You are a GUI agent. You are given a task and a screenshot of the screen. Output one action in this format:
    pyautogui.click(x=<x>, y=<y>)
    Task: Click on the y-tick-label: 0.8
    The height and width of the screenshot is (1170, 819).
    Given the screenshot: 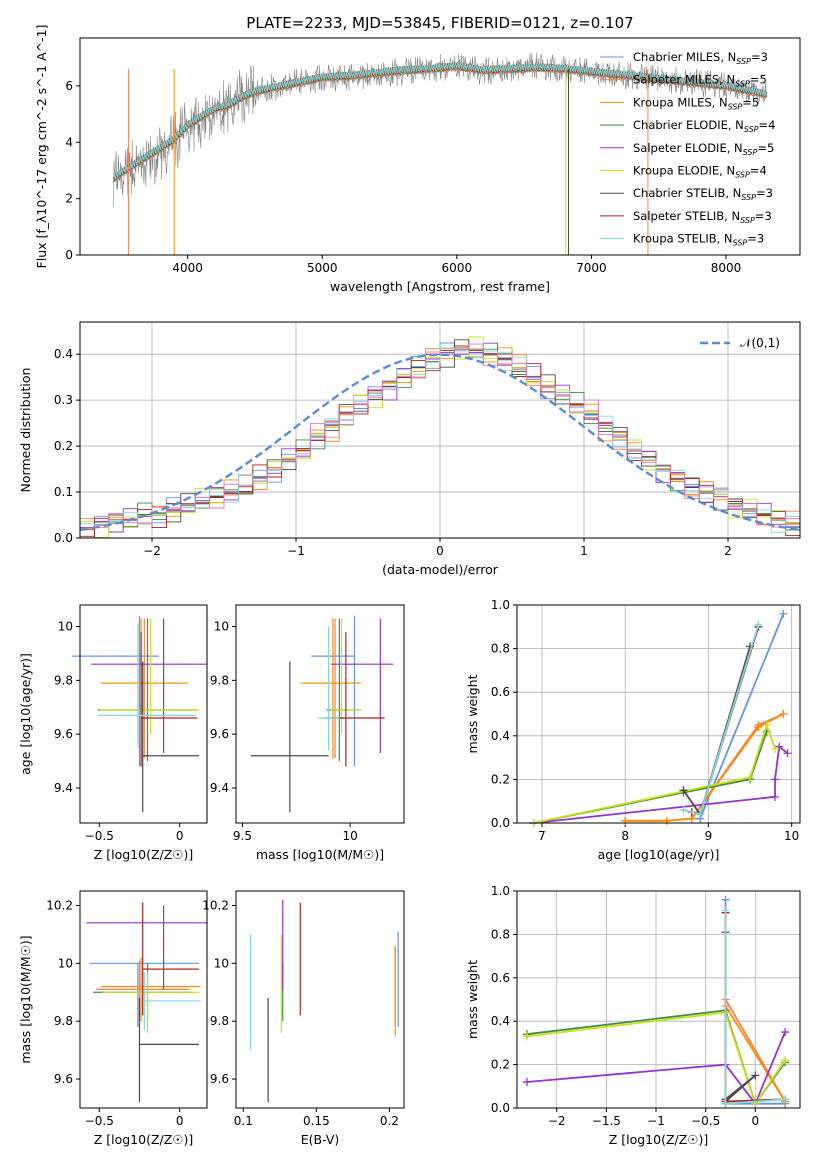 What is the action you would take?
    pyautogui.click(x=500, y=649)
    